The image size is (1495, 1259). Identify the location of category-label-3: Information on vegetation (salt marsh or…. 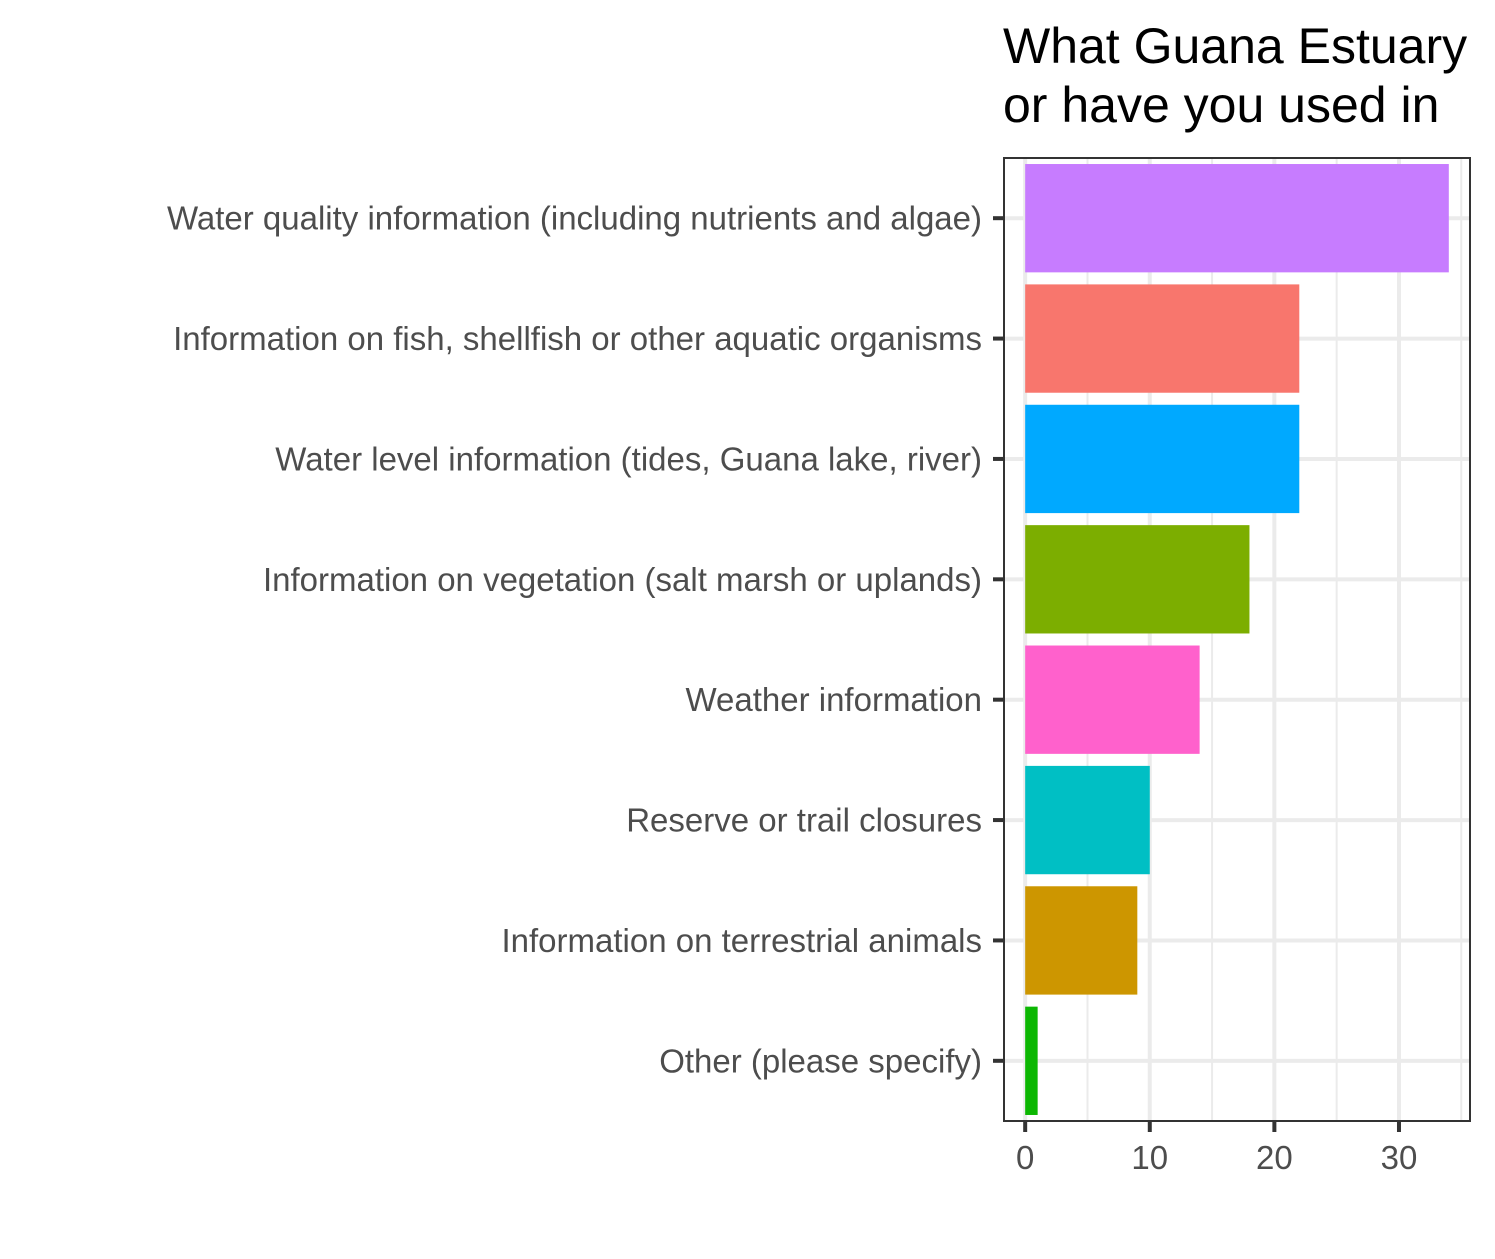
(622, 579).